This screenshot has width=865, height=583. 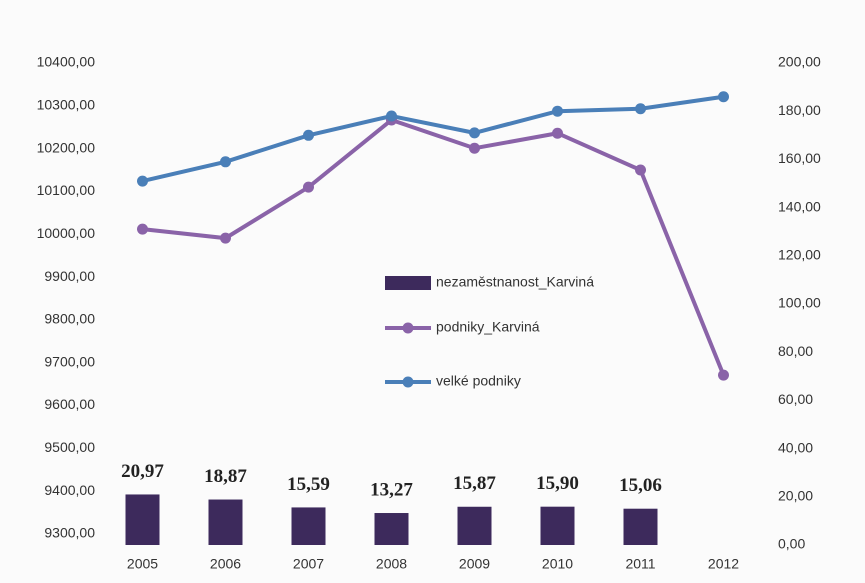 What do you see at coordinates (640, 564) in the screenshot?
I see `x-tick-label: 2011` at bounding box center [640, 564].